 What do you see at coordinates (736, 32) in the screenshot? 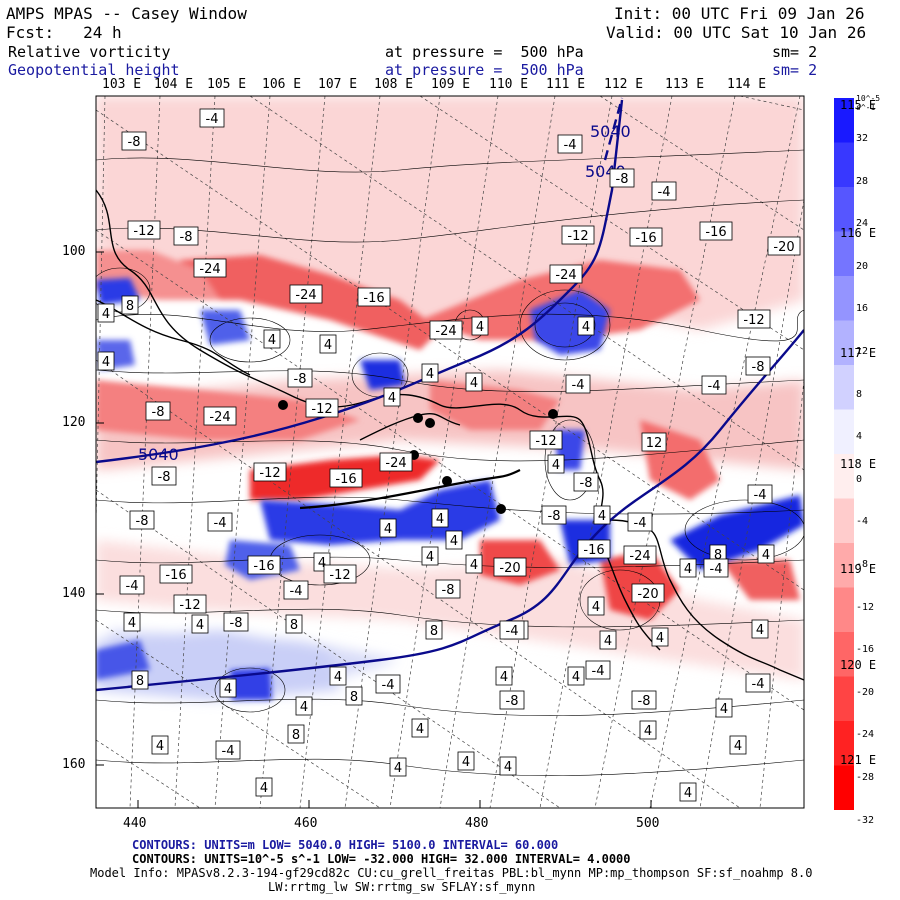
I see `valid-time: Valid: 00 UTC Sat 10 Jan 26` at bounding box center [736, 32].